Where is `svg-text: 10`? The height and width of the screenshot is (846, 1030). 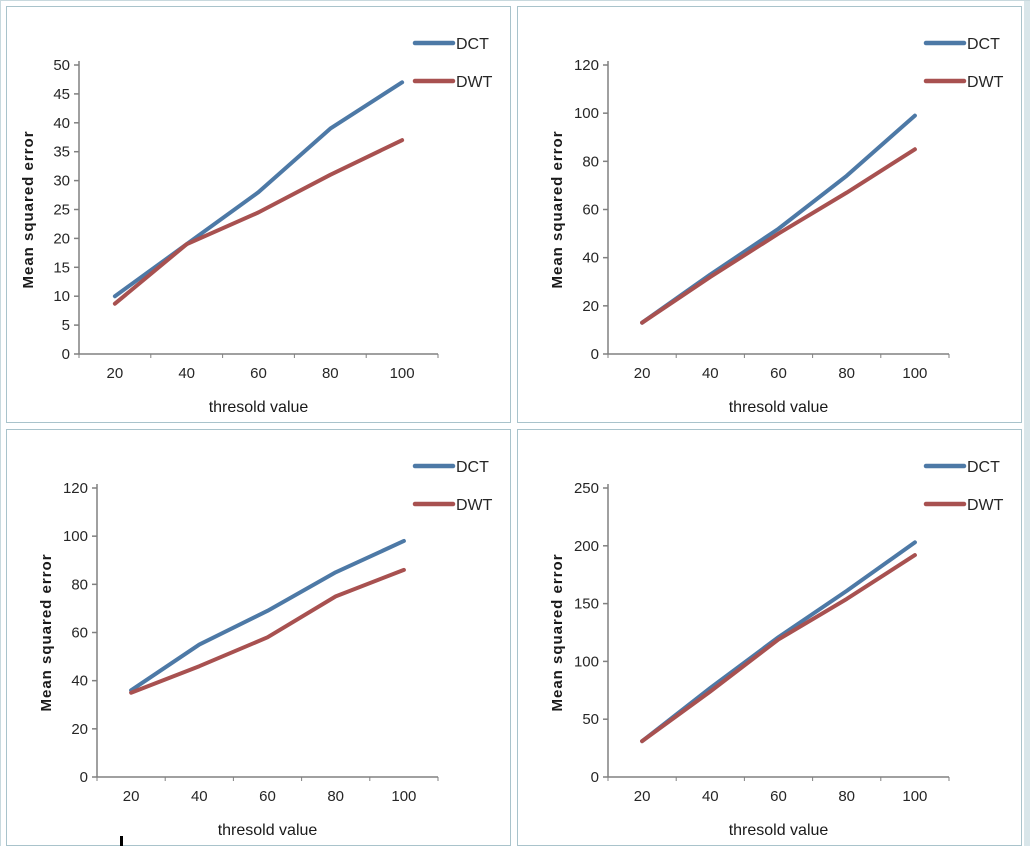
svg-text: 10 is located at coordinates (61, 296).